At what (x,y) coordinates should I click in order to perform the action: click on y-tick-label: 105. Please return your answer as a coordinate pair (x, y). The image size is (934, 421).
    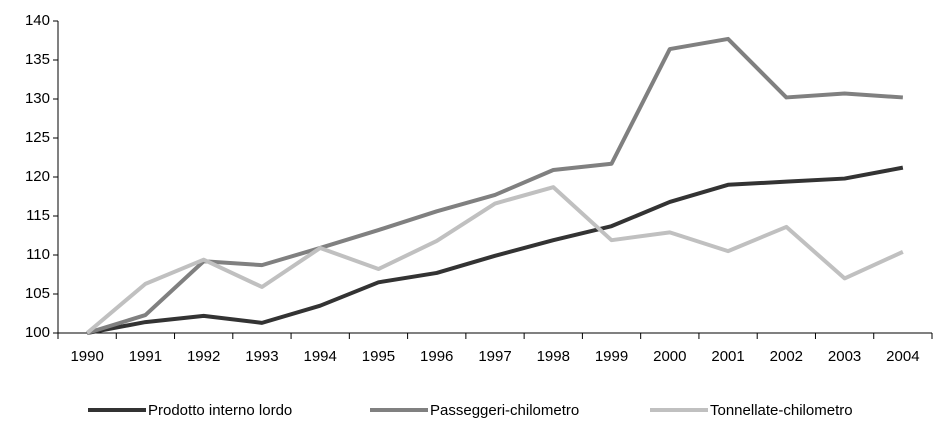
    Looking at the image, I should click on (37, 293).